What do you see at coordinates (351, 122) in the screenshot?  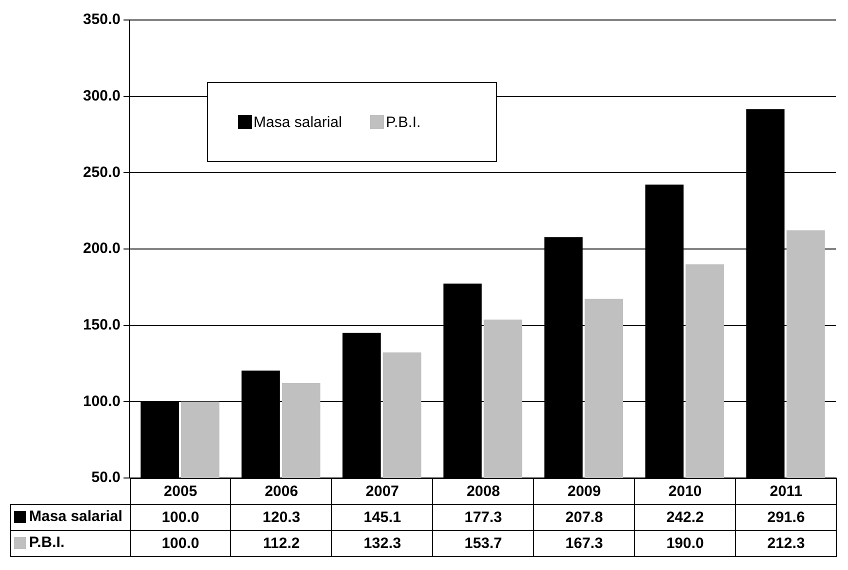 I see `legend-frame: Masa salarial P.B.I.` at bounding box center [351, 122].